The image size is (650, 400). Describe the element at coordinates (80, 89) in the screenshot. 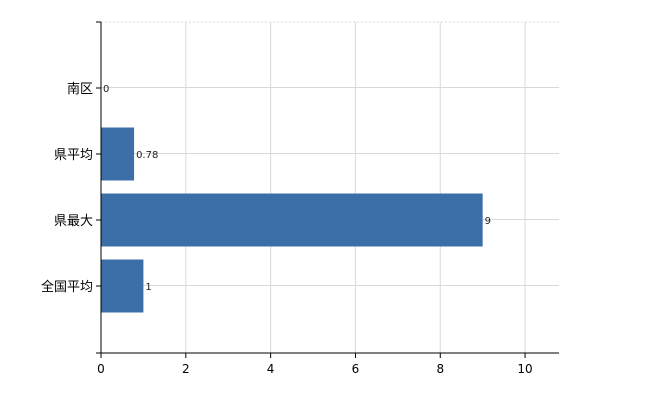

I see `category-label: 南区` at that location.